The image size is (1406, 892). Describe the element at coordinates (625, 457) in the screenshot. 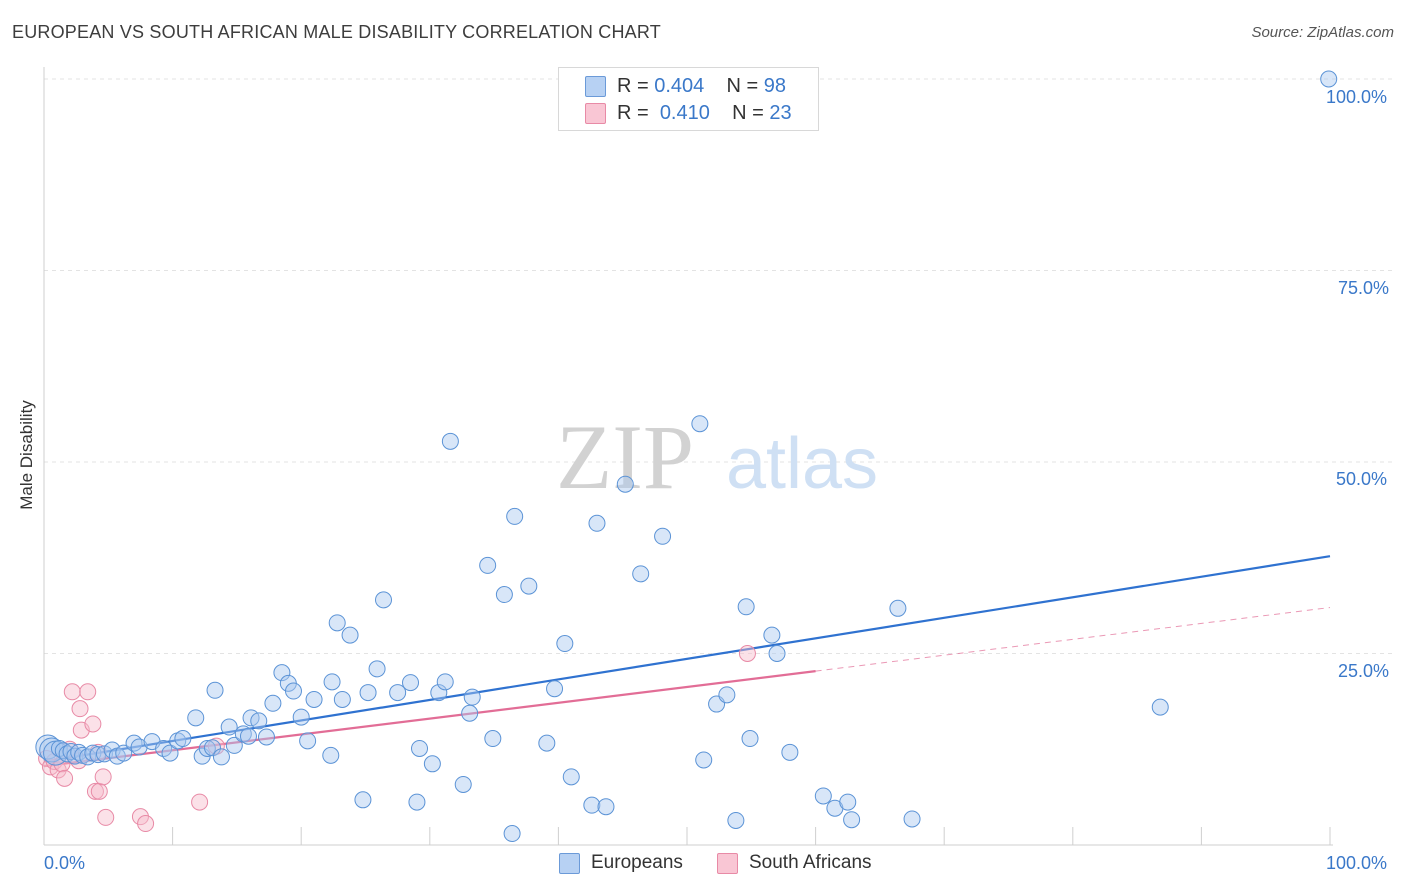

I see `watermark-zip: ZIP` at that location.